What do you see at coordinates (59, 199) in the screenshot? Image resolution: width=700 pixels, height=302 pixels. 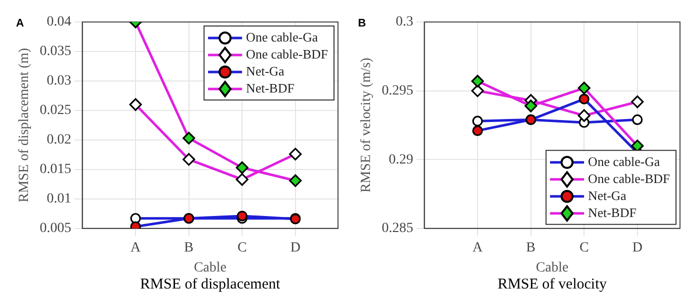 I see `y-tick-label: 0.01` at bounding box center [59, 199].